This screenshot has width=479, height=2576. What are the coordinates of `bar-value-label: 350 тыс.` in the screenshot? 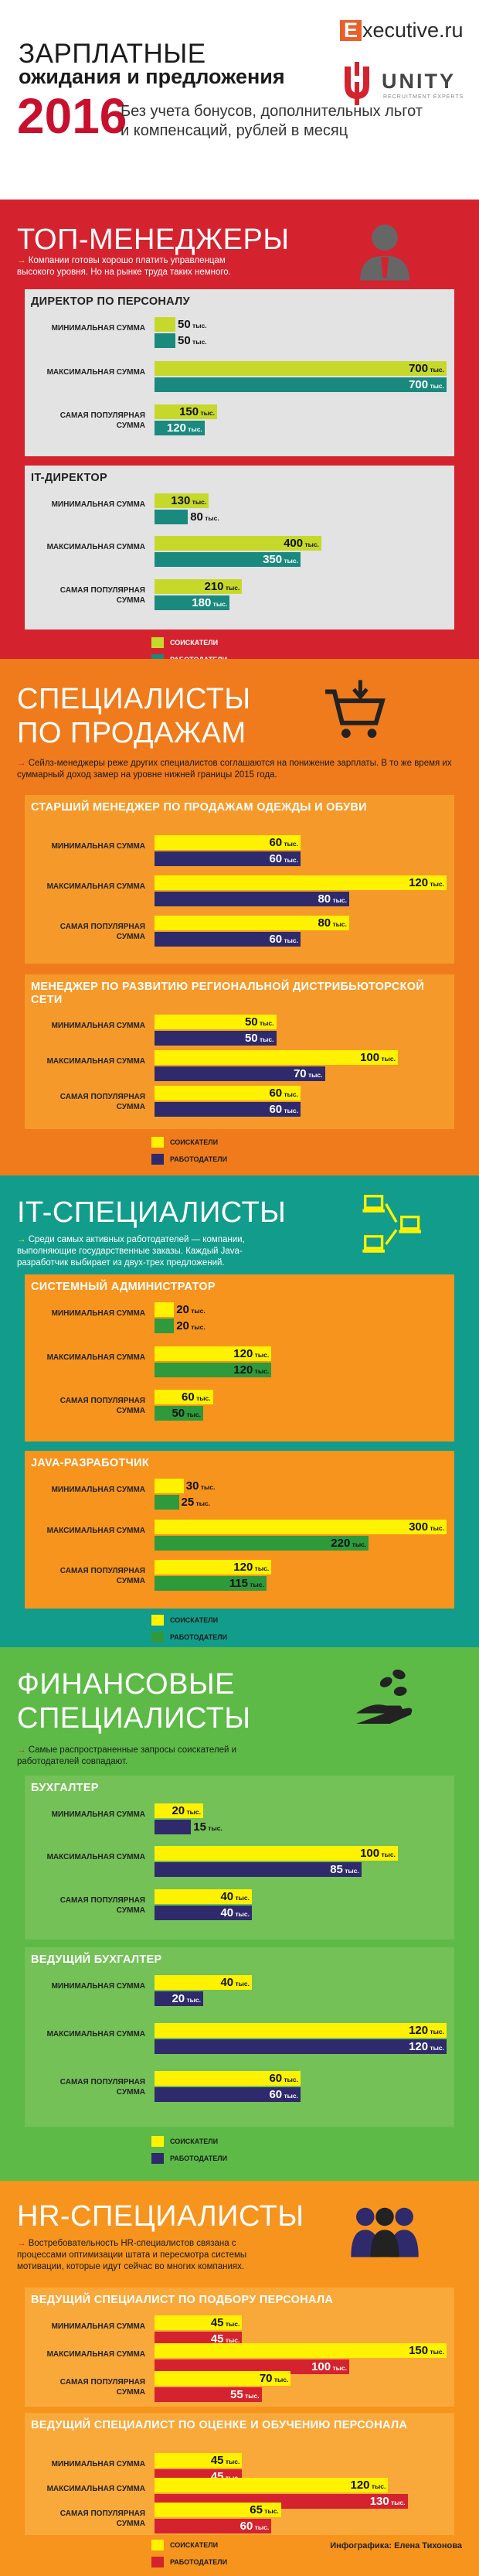 It's located at (281, 560).